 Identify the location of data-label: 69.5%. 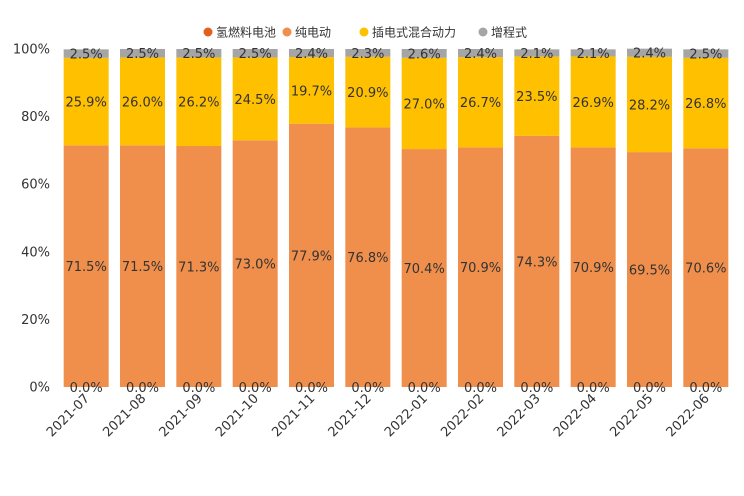
(649, 271).